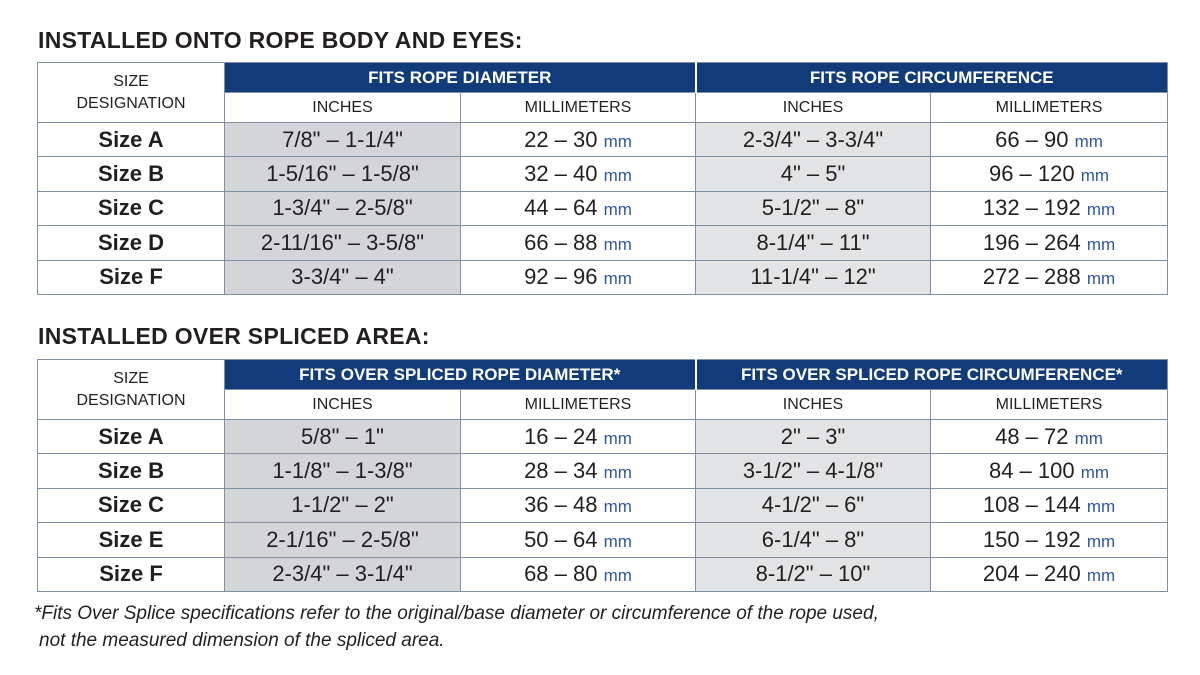 The width and height of the screenshot is (1200, 675). I want to click on circumference-inches-cell: 8-1/2" – 10", so click(813, 574).